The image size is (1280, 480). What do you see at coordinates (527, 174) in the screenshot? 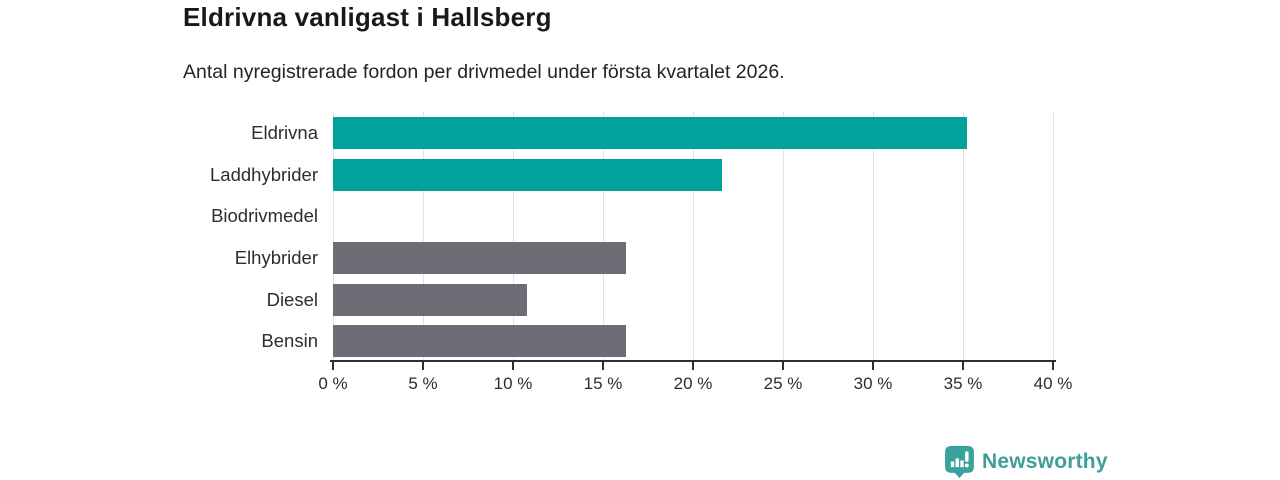
I see `bar-laddhybrider` at bounding box center [527, 174].